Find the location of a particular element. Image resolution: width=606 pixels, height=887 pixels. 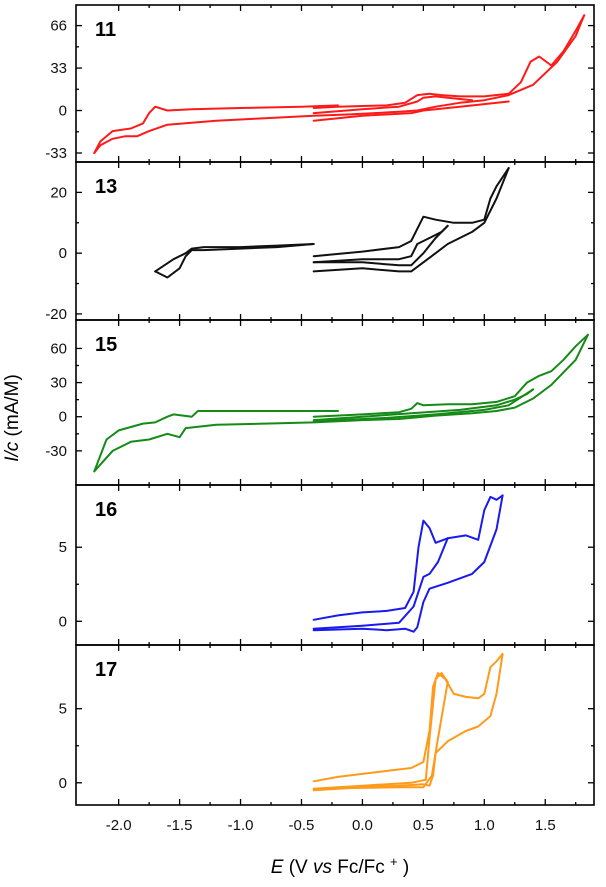

panel-11-curves is located at coordinates (339, 84).